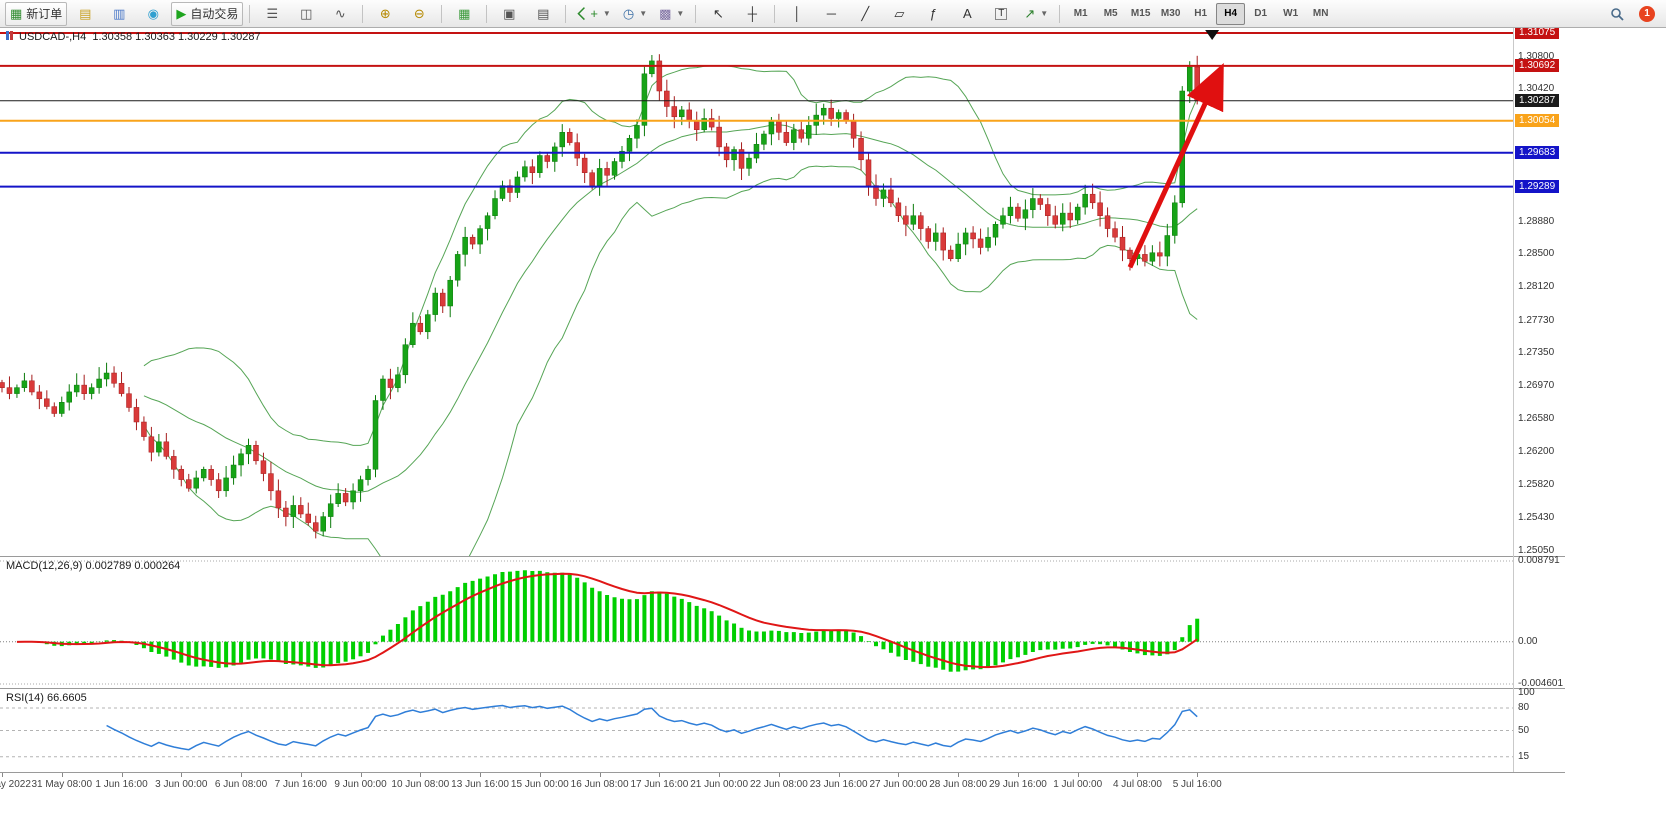 The width and height of the screenshot is (1666, 836). What do you see at coordinates (1001, 14) in the screenshot?
I see `text-label-tool: T` at bounding box center [1001, 14].